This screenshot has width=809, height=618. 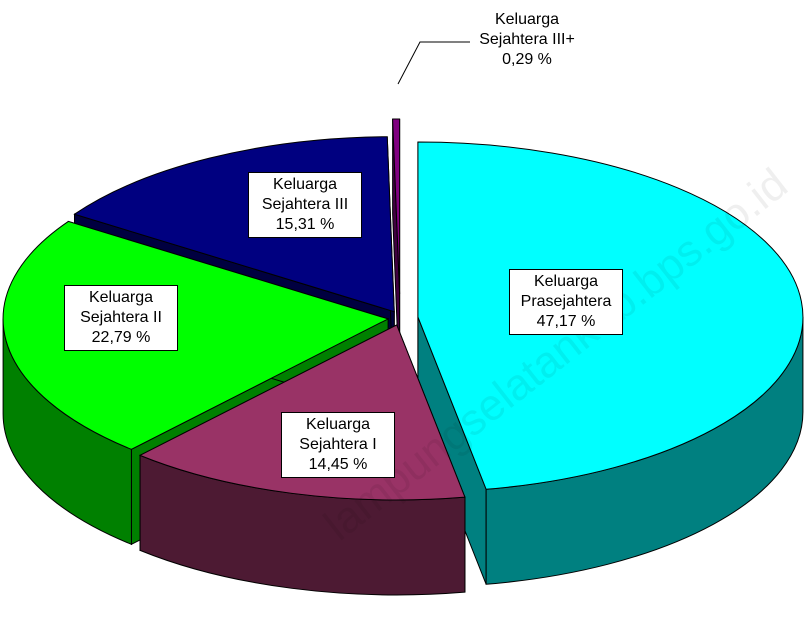 I want to click on slice-name: Keluarga Prasejahtera, so click(x=566, y=291).